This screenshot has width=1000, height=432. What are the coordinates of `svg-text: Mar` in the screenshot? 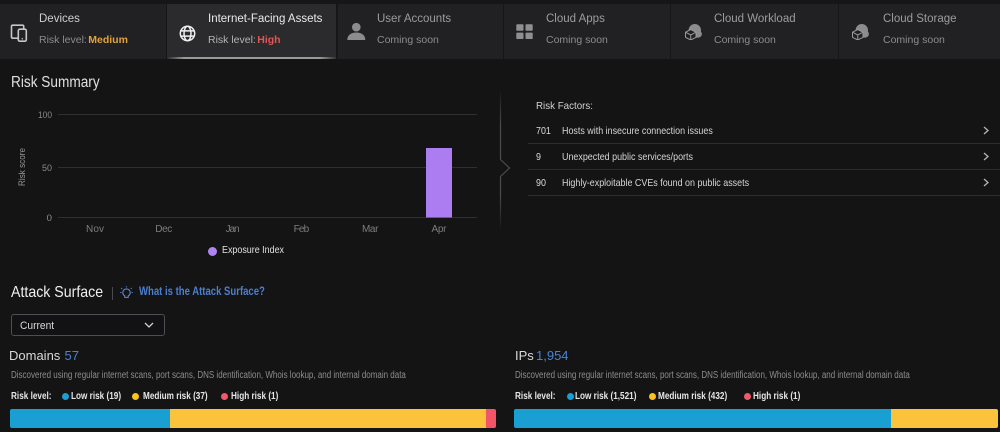 It's located at (370, 229).